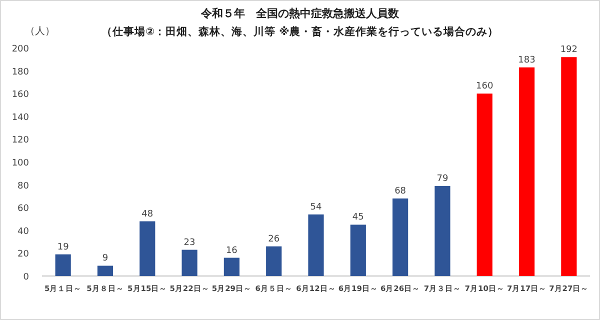  Describe the element at coordinates (21, 117) in the screenshot. I see `y-tick-label: 140` at that location.